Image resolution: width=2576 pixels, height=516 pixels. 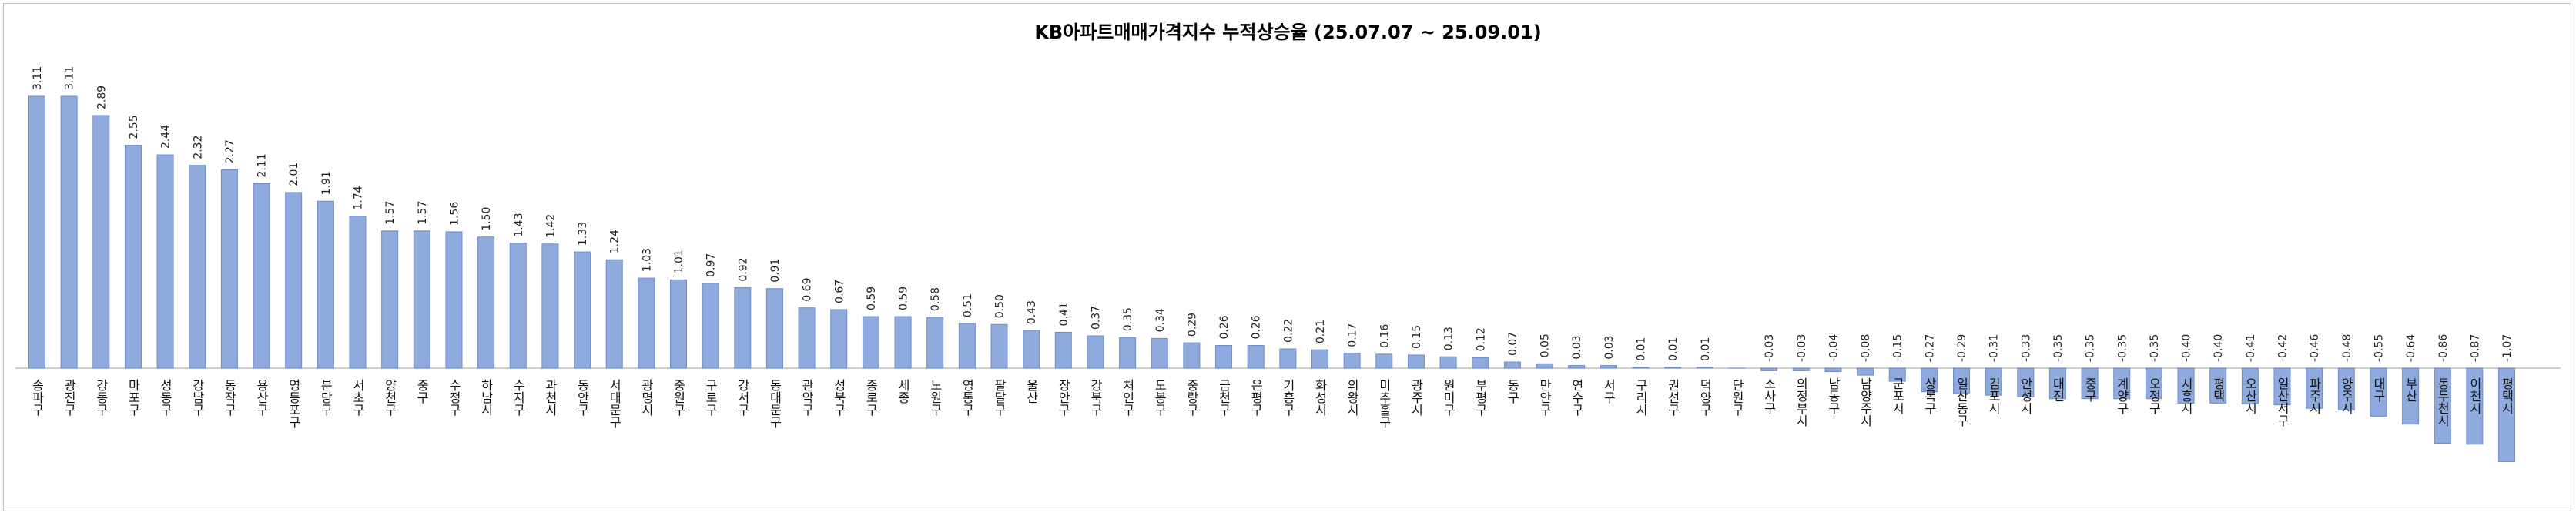 What do you see at coordinates (37, 397) in the screenshot?
I see `category-label: 송파구` at bounding box center [37, 397].